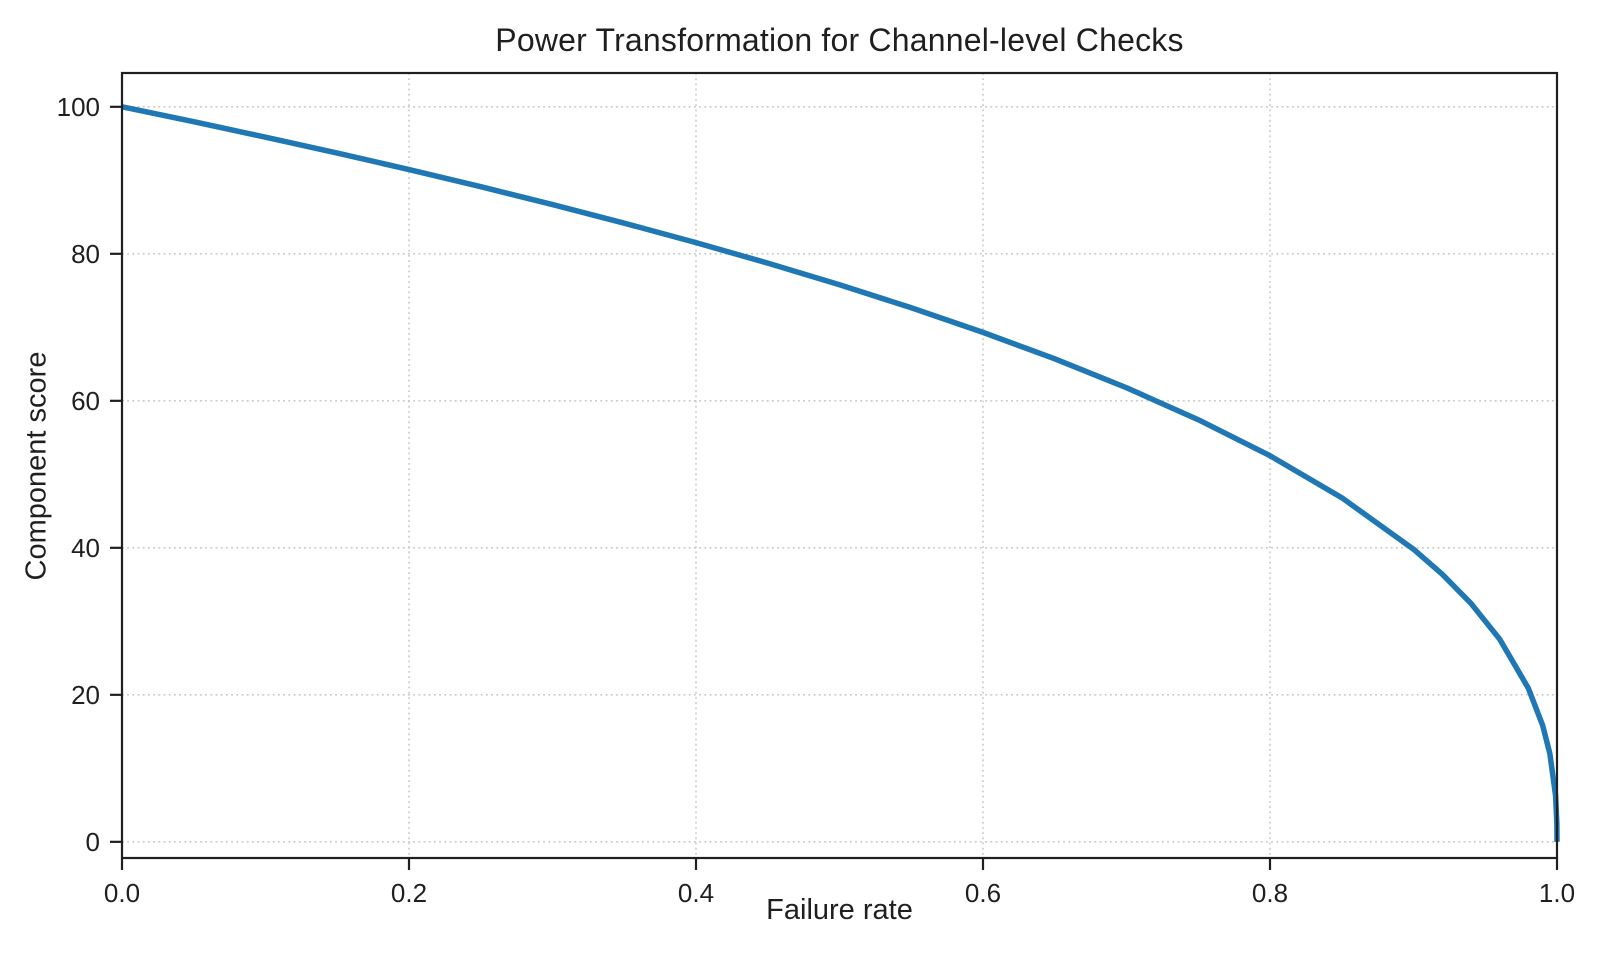  I want to click on x-tick-label: 0.8, so click(1270, 893).